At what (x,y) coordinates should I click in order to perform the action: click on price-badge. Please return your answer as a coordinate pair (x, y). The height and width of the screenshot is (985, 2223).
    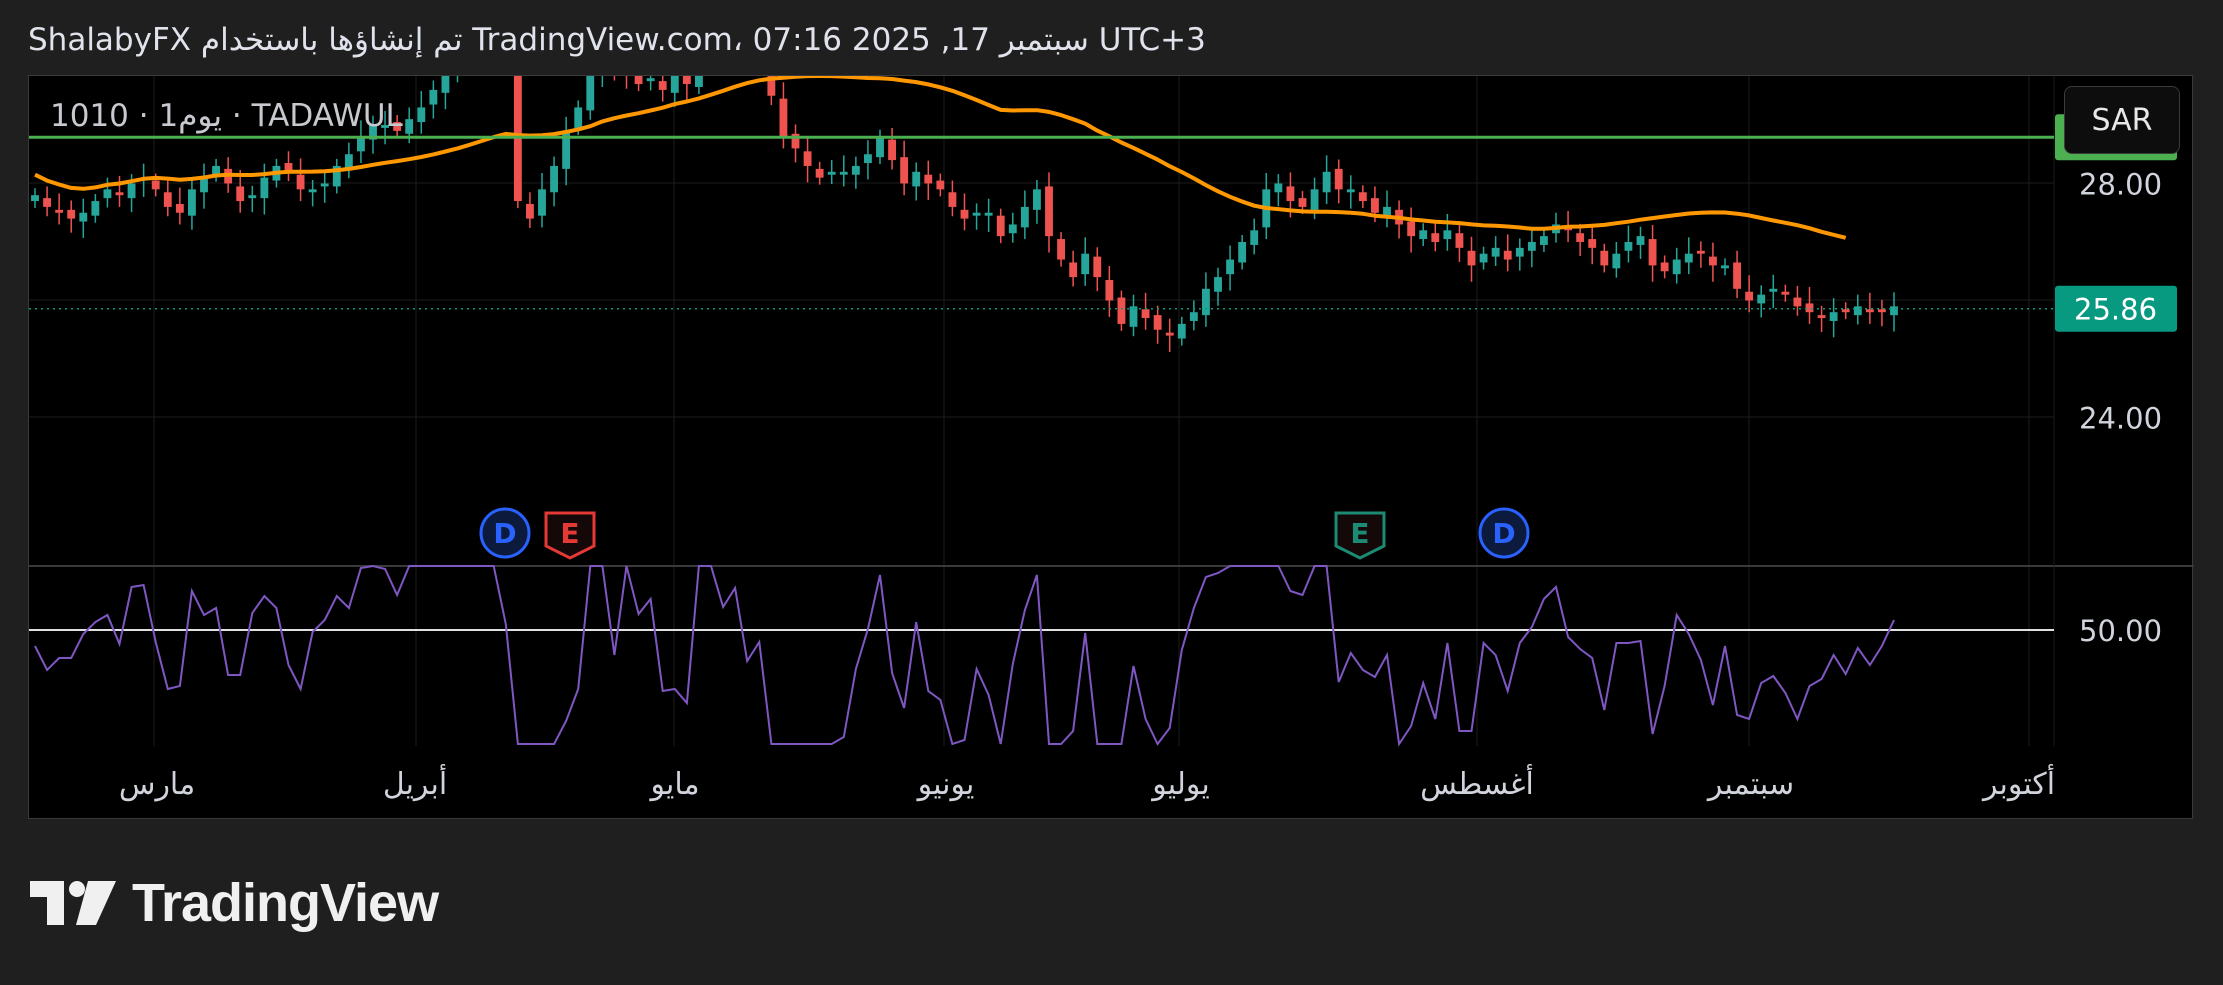
    Looking at the image, I should click on (2116, 308).